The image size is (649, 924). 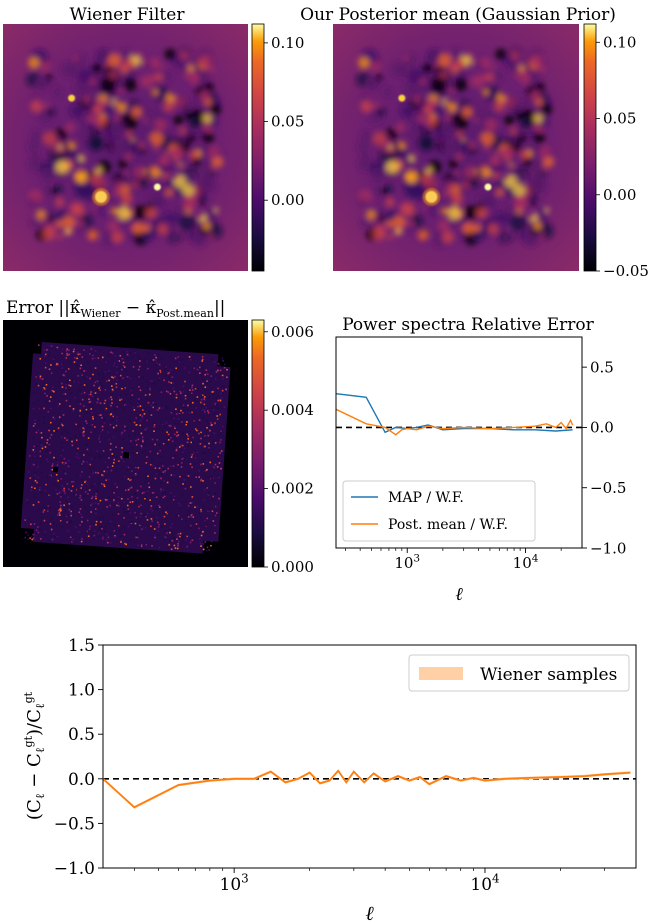 I want to click on map-structure, so click(x=455, y=147).